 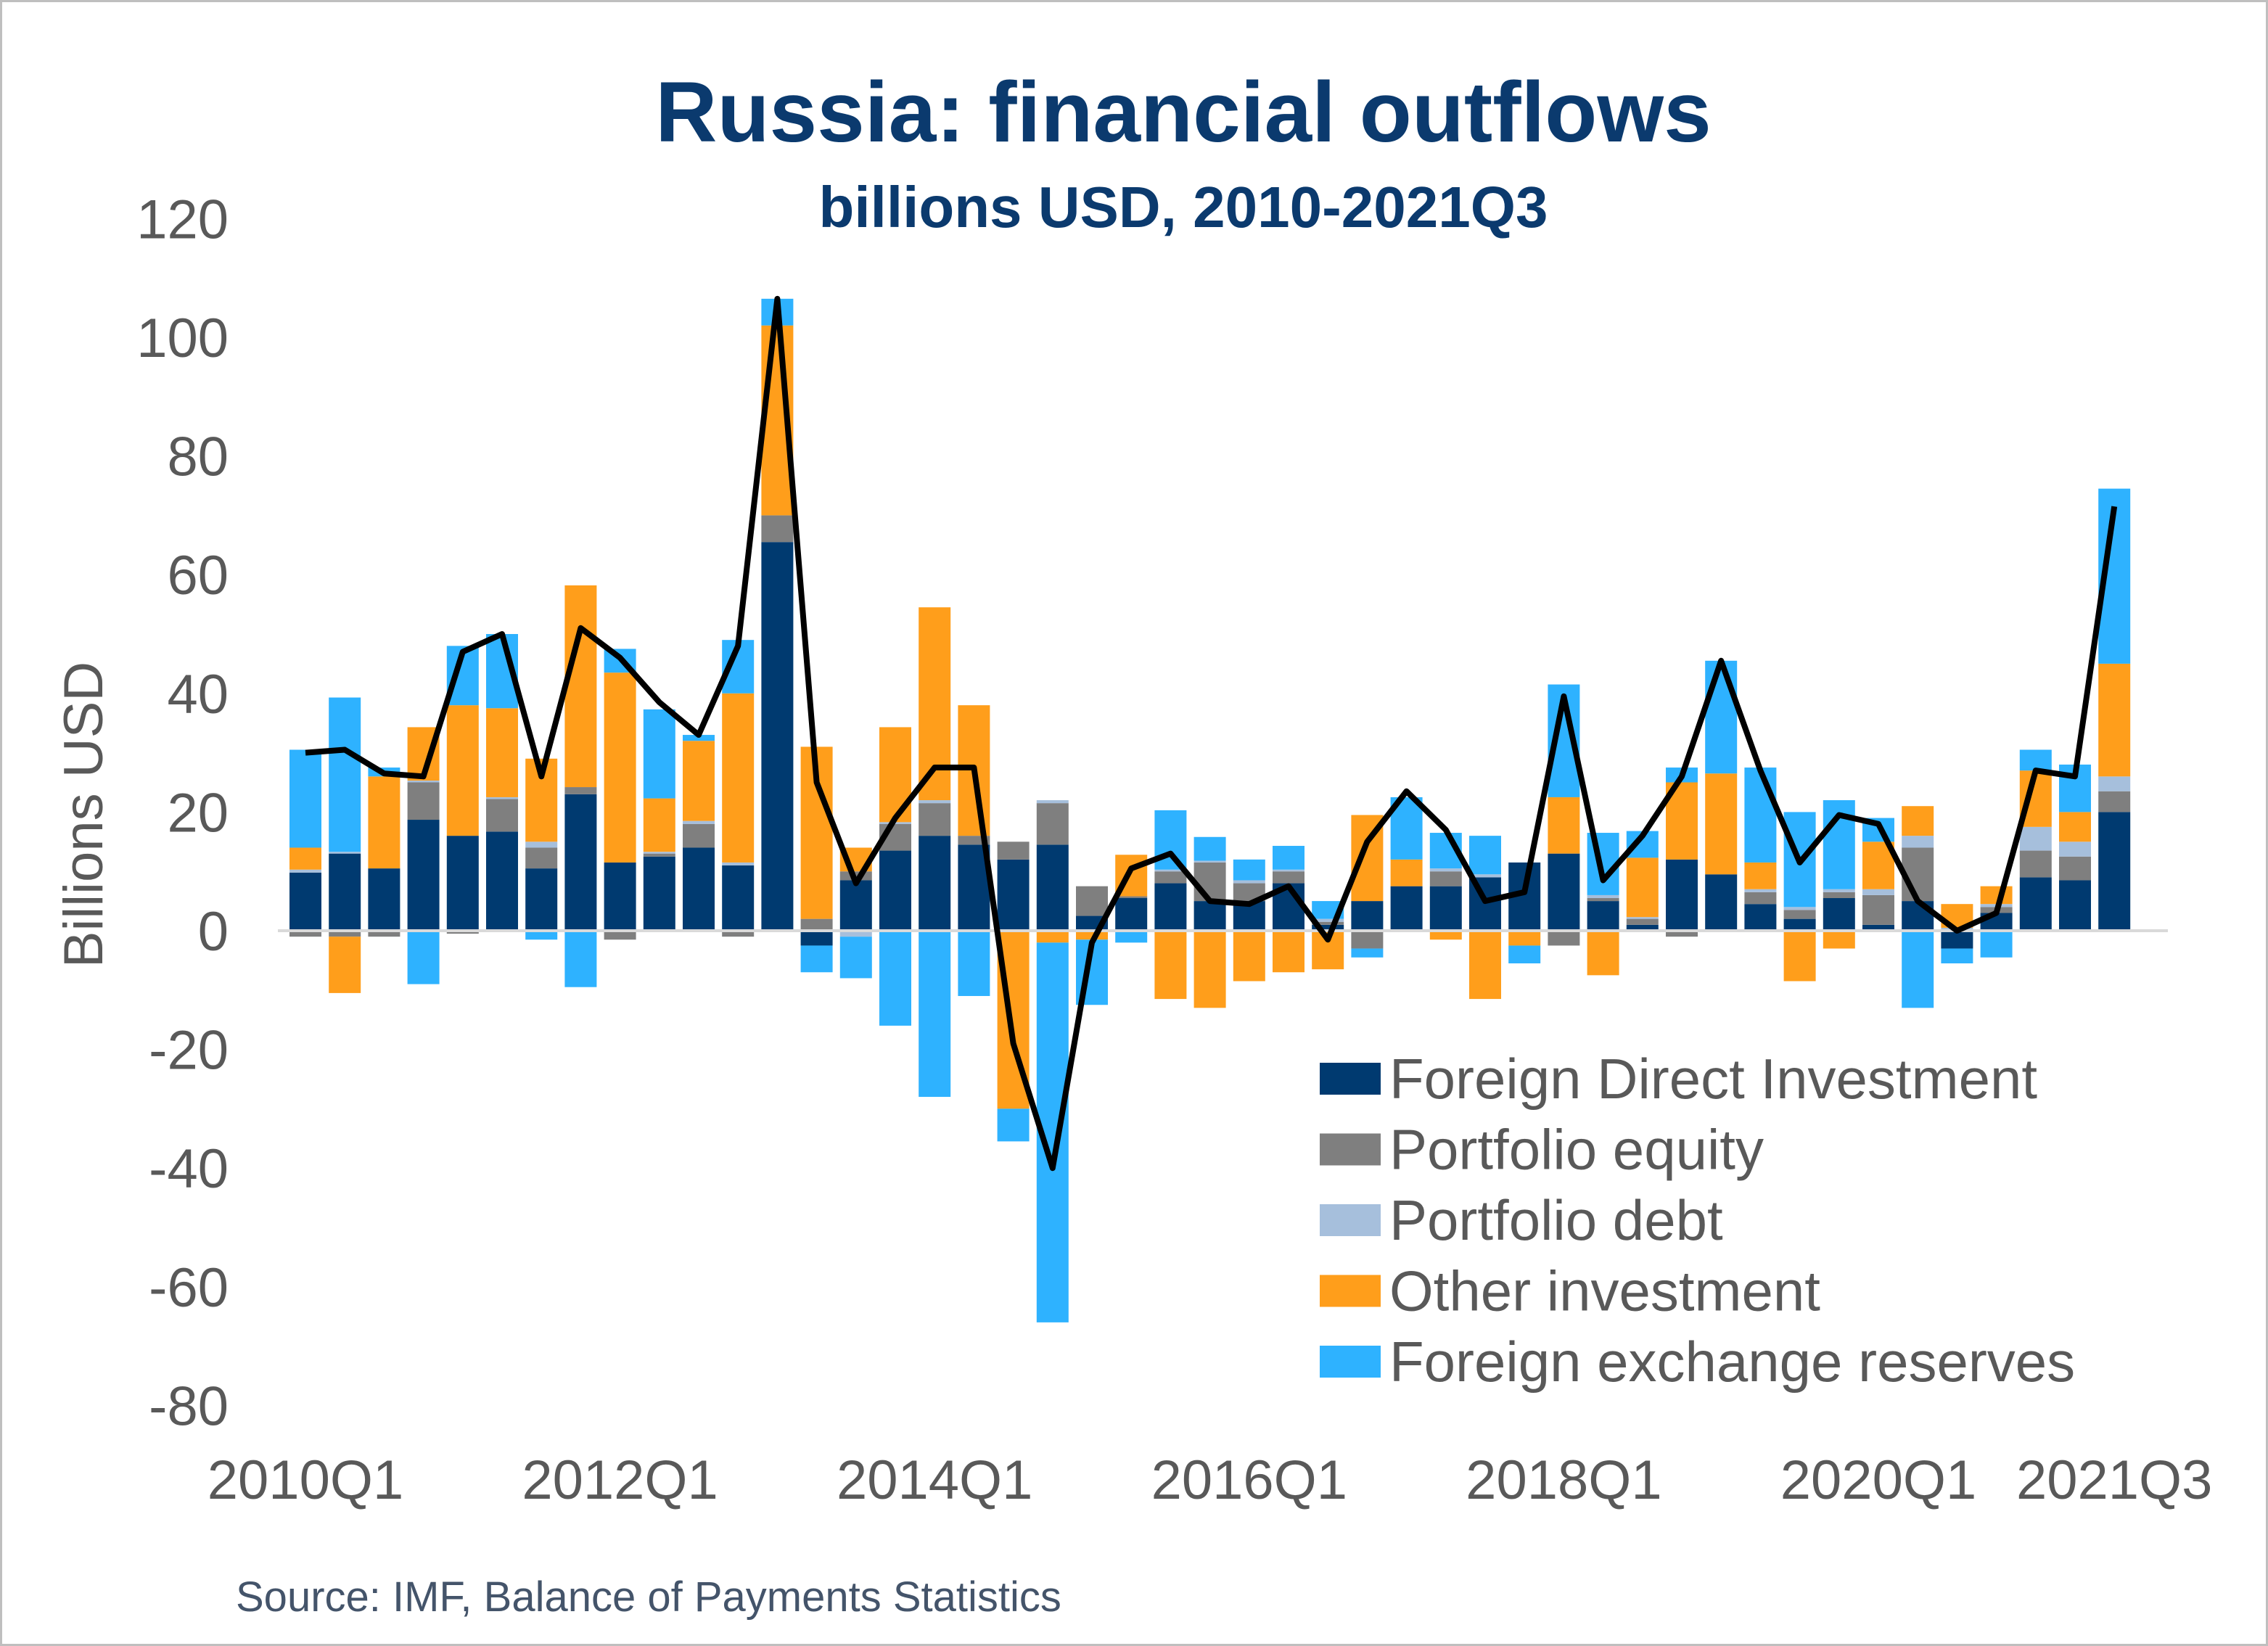 What do you see at coordinates (1052, 887) in the screenshot?
I see `bar-foreign-direct-investment-2014Q4` at bounding box center [1052, 887].